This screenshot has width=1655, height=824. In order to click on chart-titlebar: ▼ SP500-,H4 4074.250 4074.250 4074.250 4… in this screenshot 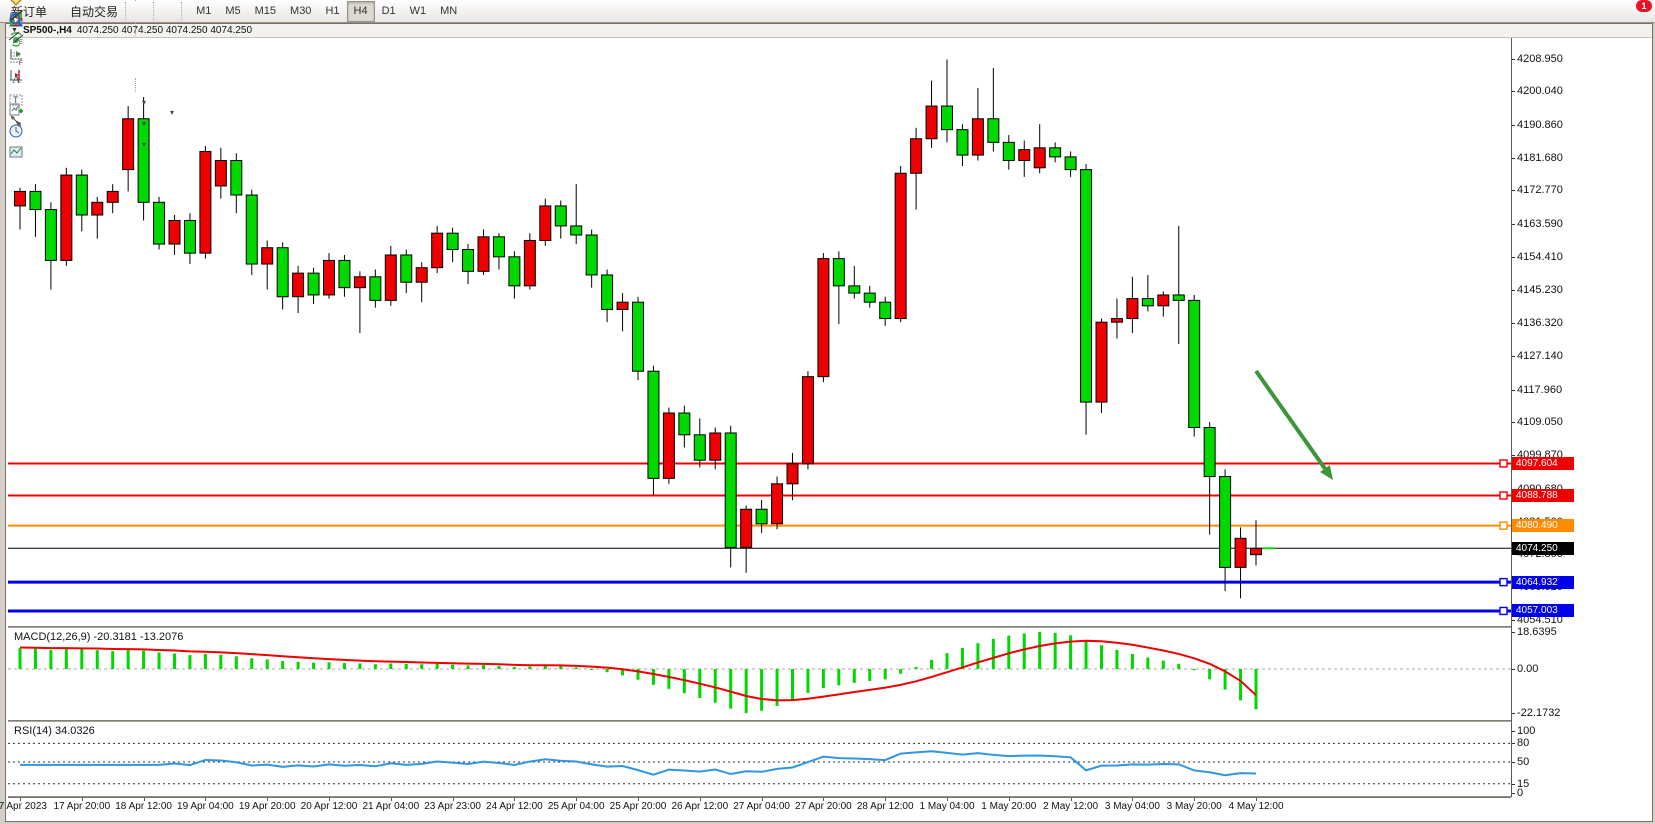, I will do `click(829, 31)`.